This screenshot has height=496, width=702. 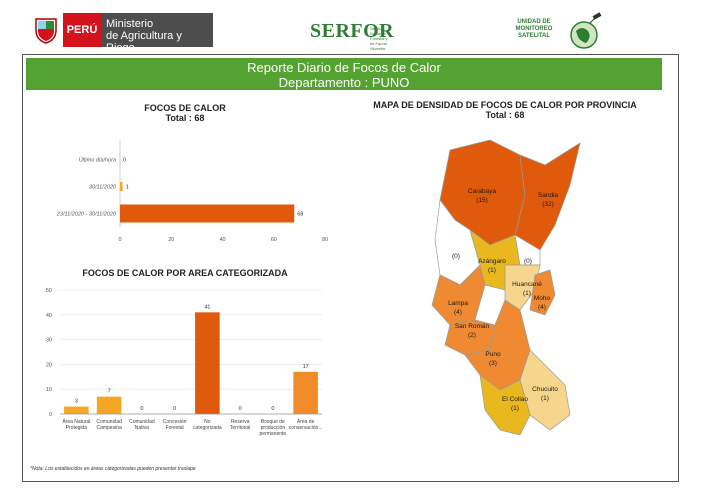 I want to click on map-label-elcollao: El Collao, so click(x=515, y=399).